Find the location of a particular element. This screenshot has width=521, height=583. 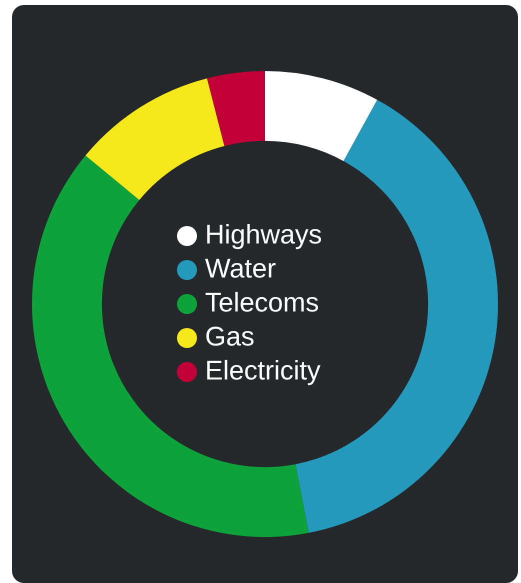

legend-label: Electricity is located at coordinates (263, 370).